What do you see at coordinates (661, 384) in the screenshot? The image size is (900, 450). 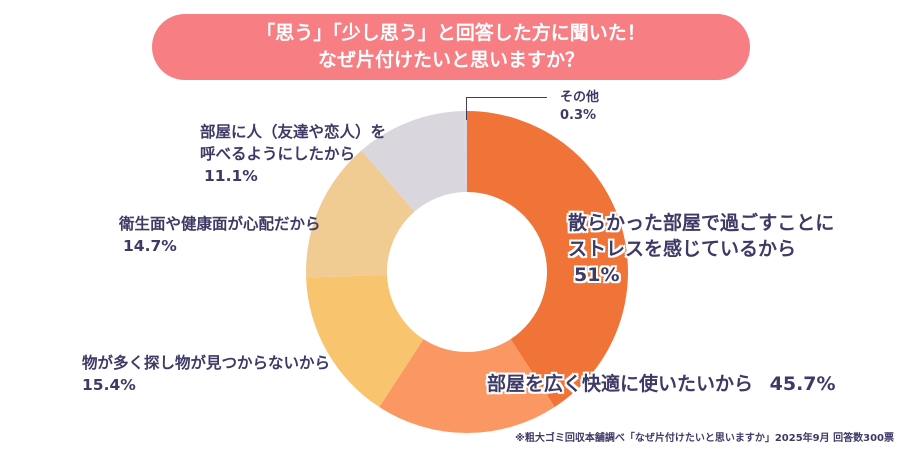 I see `label-spacious: 部屋を広く快適に使いたいから 45.7%` at bounding box center [661, 384].